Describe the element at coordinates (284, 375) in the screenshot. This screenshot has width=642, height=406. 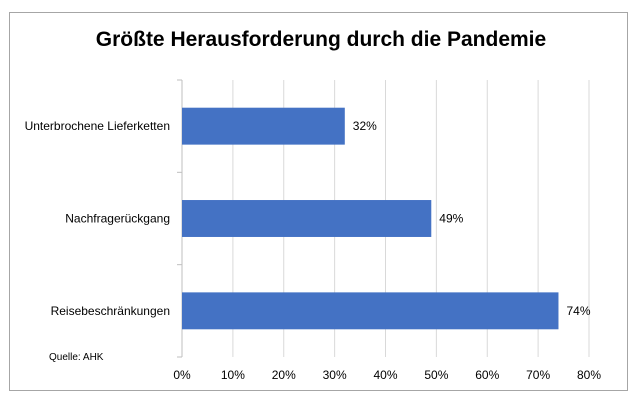
I see `x-tick-label: 20%` at that location.